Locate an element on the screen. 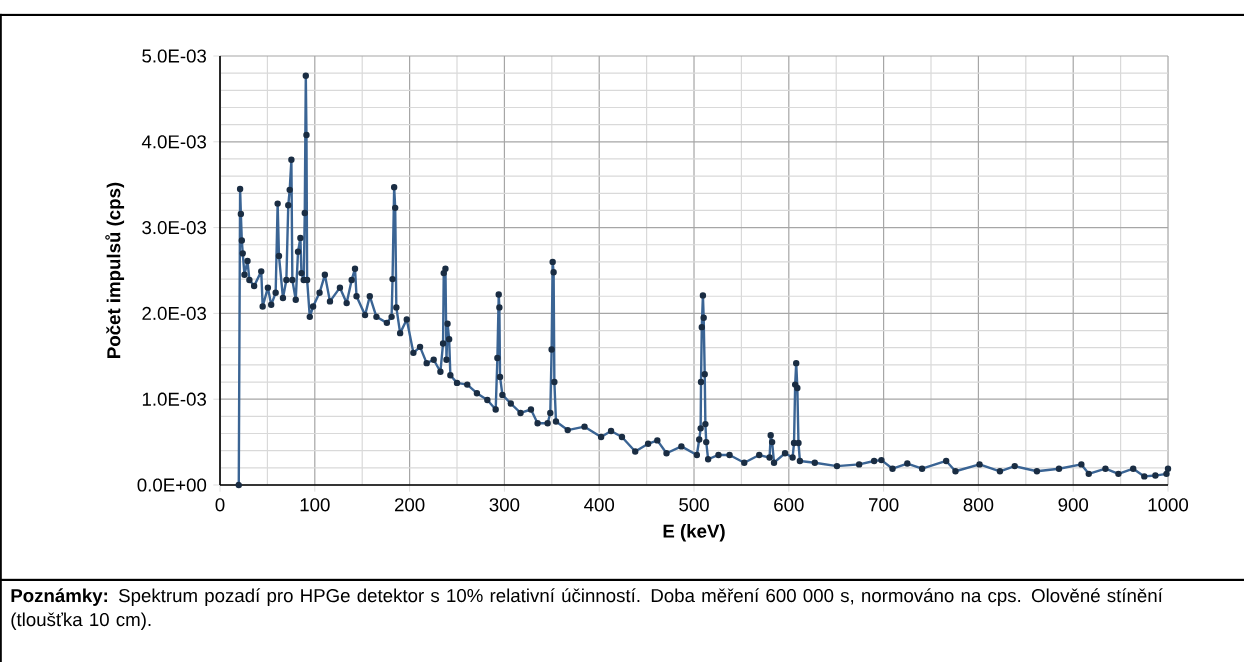 The height and width of the screenshot is (662, 1244). x-tick-label: 700 is located at coordinates (884, 505).